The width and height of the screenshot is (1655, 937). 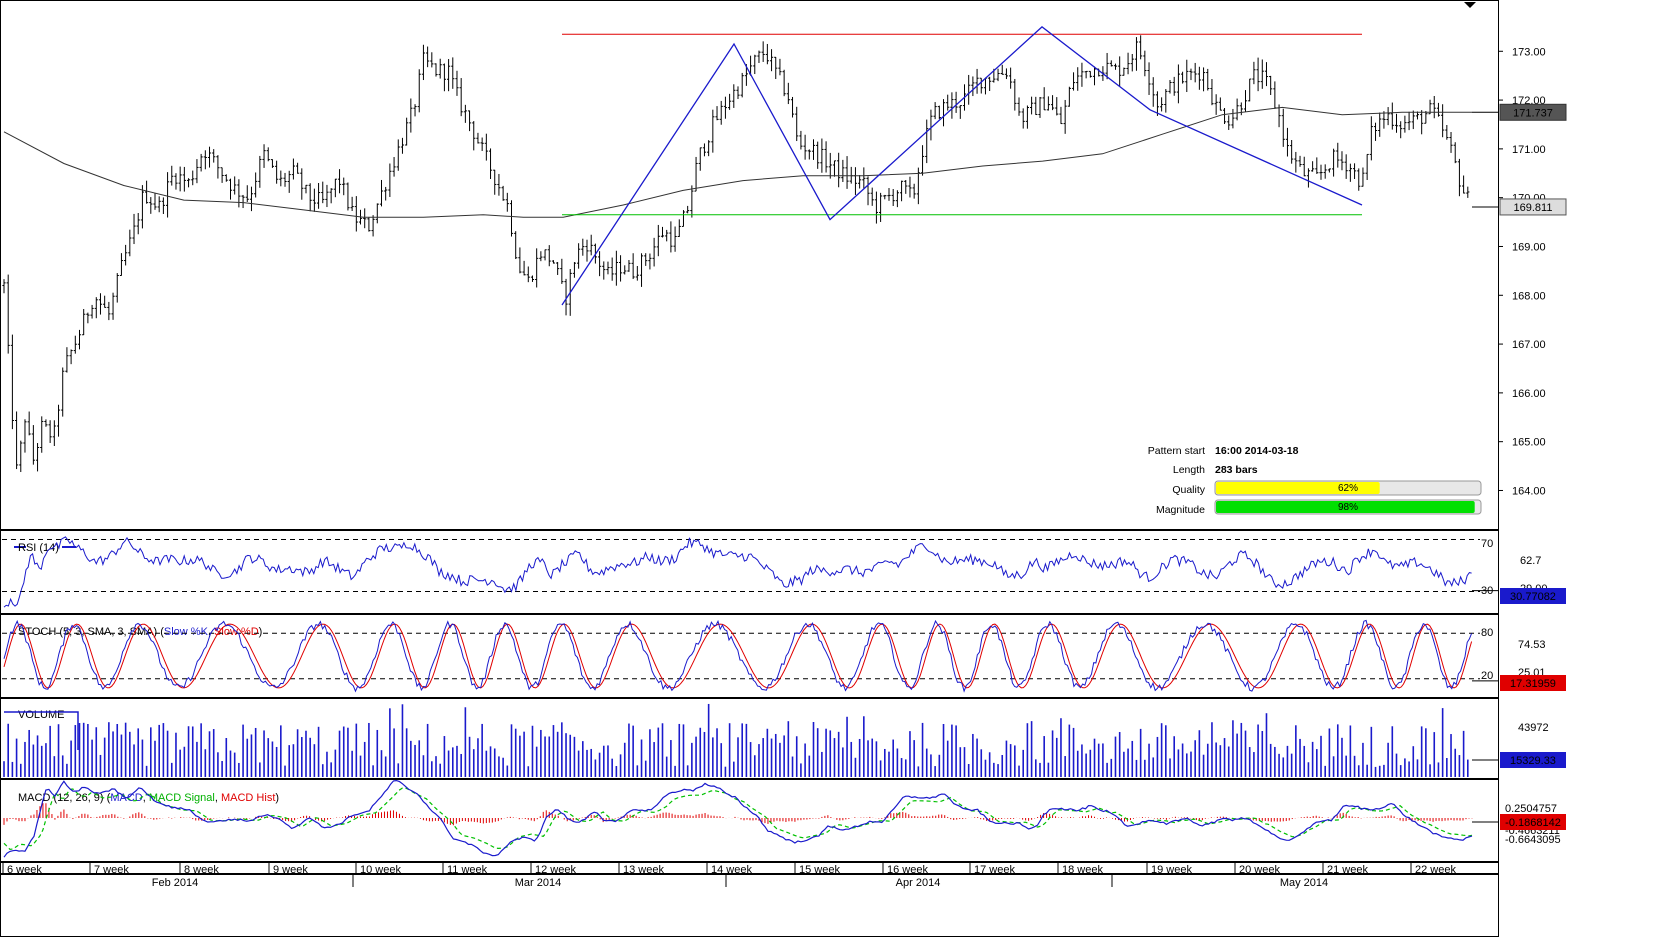 I want to click on pattern-start-value: 16:00 2014-03-18, so click(x=1257, y=451).